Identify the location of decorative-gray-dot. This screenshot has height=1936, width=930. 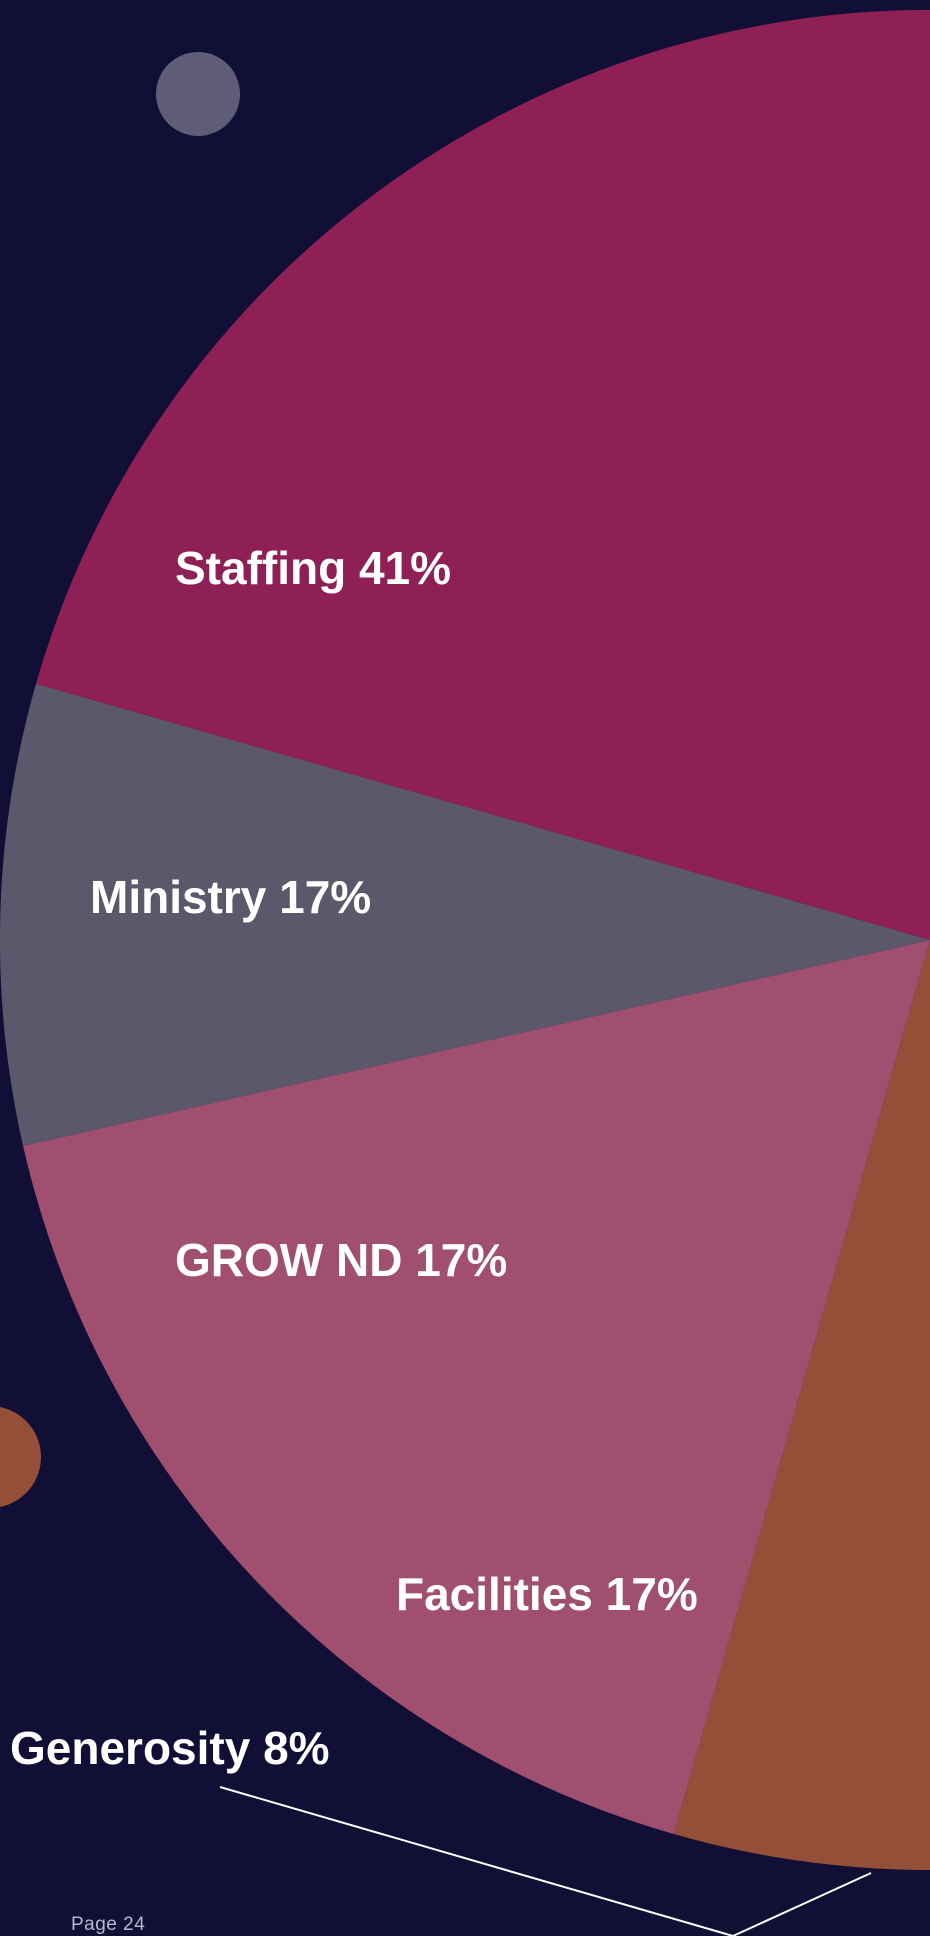
(198, 94).